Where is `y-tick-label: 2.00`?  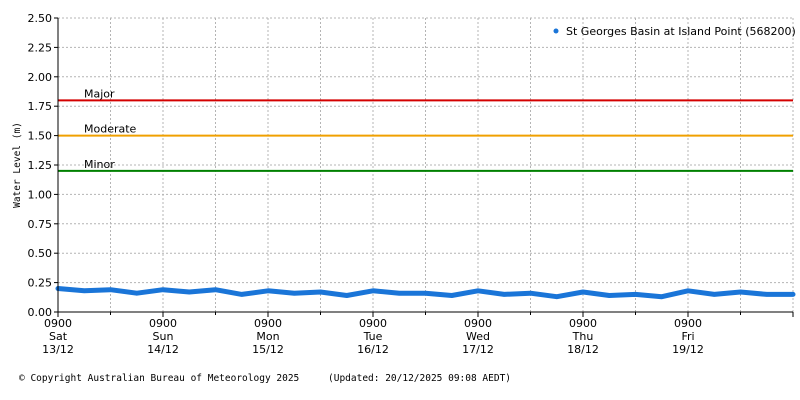
y-tick-label: 2.00 is located at coordinates (40, 77).